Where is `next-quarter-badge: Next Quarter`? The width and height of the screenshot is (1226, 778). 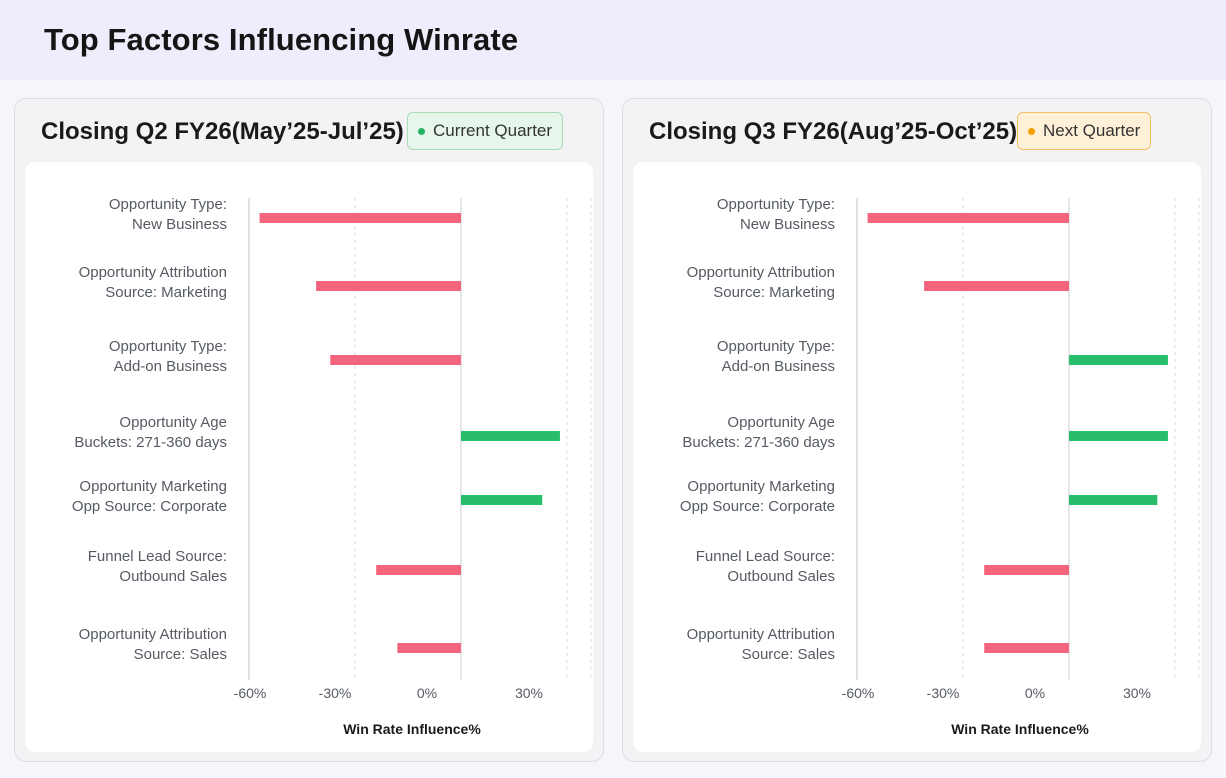
next-quarter-badge: Next Quarter is located at coordinates (1084, 131).